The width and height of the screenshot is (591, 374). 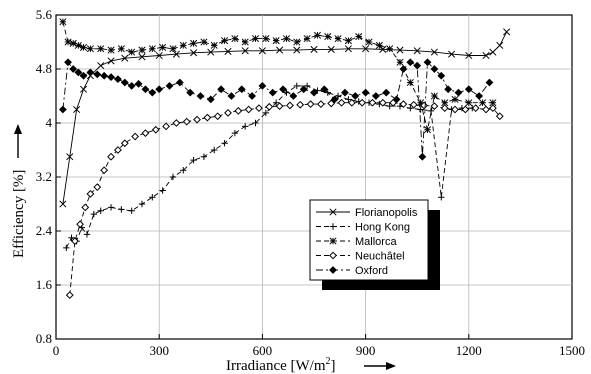 What do you see at coordinates (49, 122) in the screenshot?
I see `y-tick-label: 4` at bounding box center [49, 122].